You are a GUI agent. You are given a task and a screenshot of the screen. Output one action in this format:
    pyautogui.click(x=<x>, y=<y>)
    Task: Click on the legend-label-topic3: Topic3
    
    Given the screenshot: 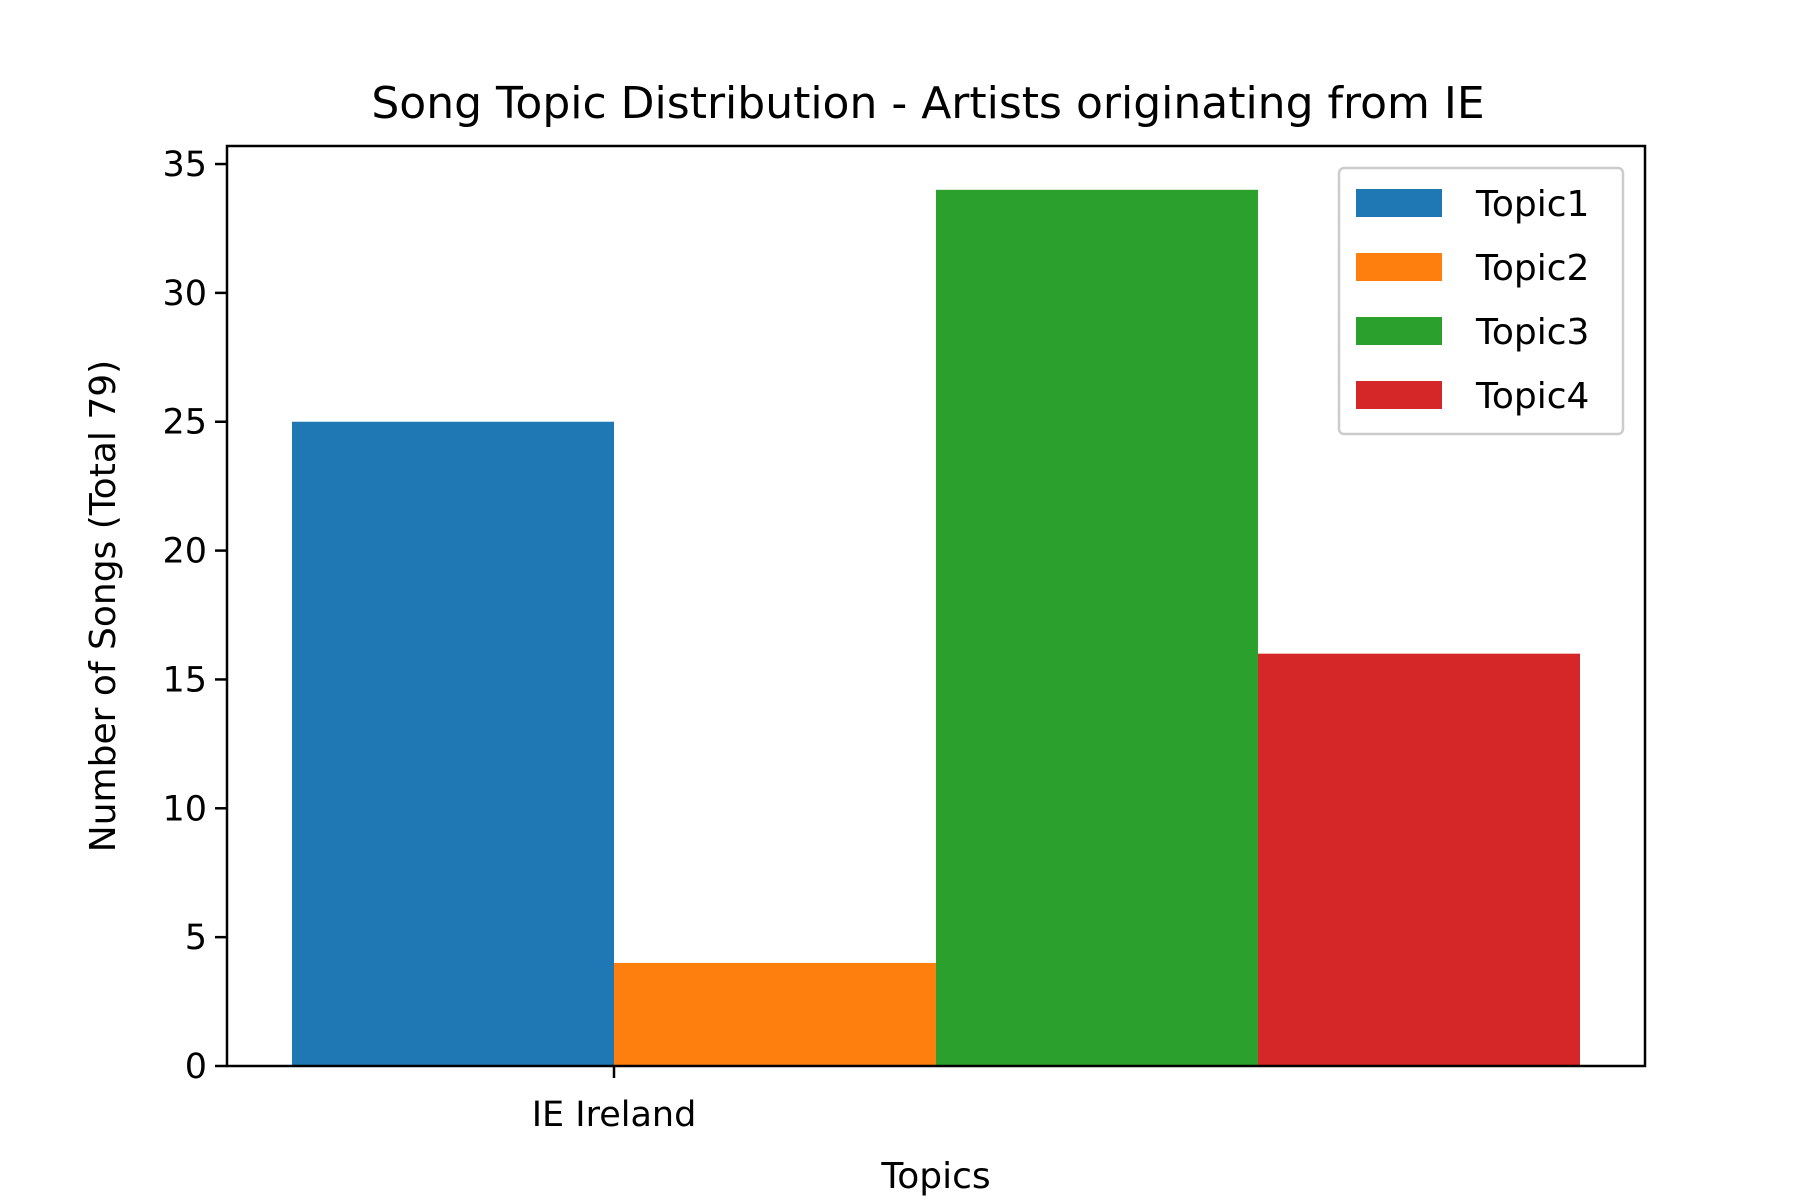 What is the action you would take?
    pyautogui.click(x=1532, y=332)
    